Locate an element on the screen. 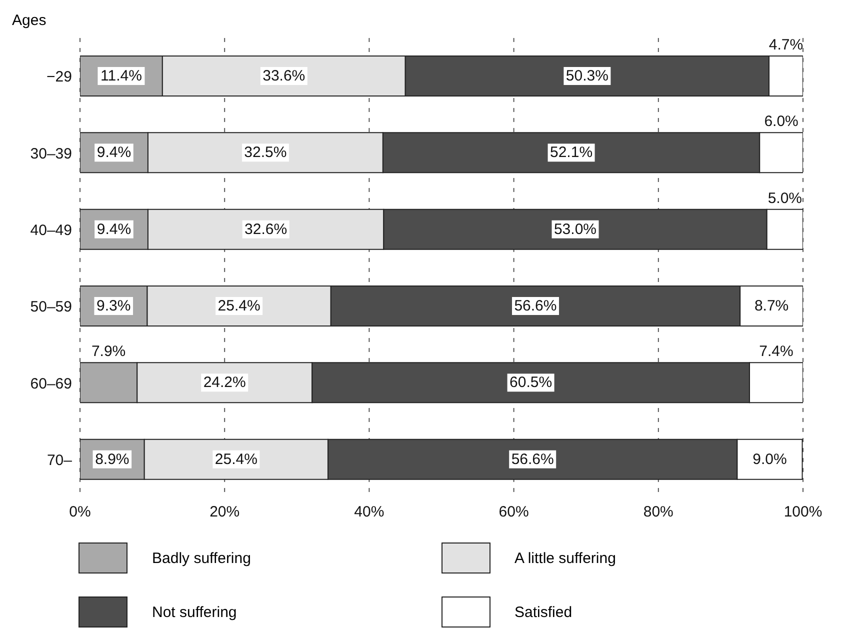 The width and height of the screenshot is (841, 638). legend-label: Satisfied is located at coordinates (543, 612).